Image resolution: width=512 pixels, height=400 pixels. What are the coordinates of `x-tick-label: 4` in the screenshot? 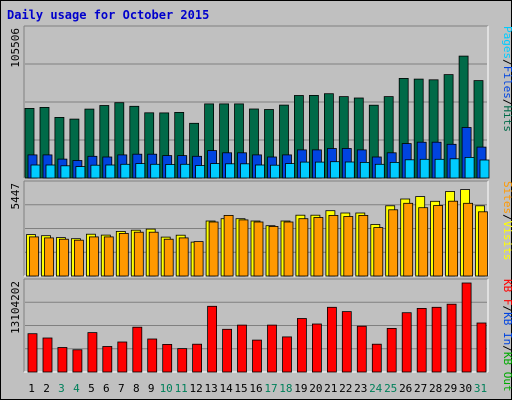 It's located at (76, 388).